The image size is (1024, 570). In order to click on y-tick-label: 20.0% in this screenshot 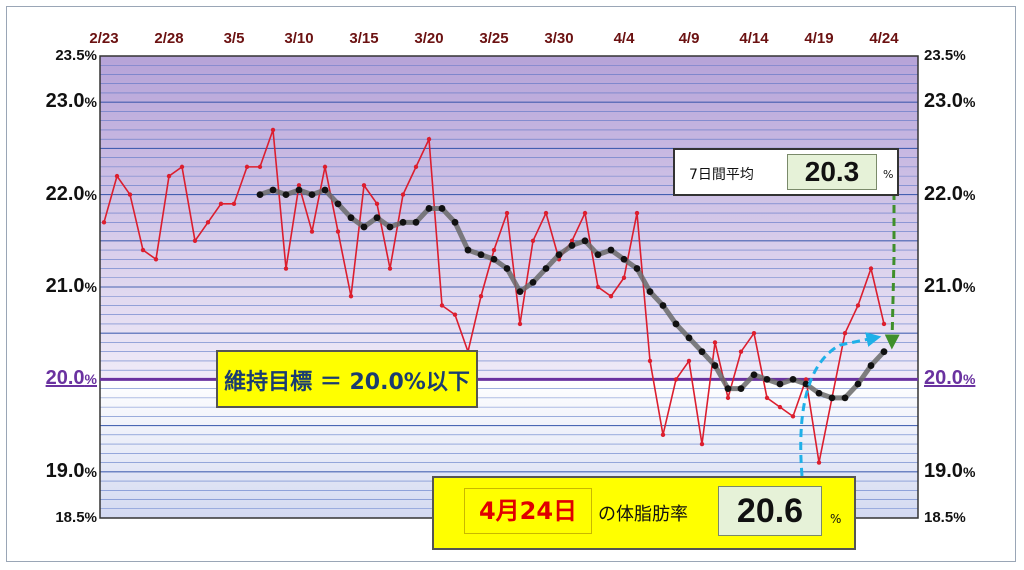, I will do `click(71, 378)`.